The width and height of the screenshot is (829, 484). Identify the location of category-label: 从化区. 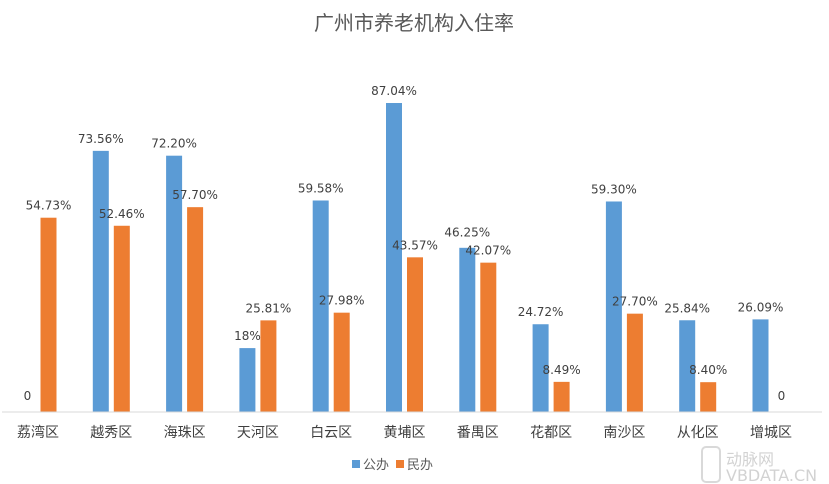
(698, 433).